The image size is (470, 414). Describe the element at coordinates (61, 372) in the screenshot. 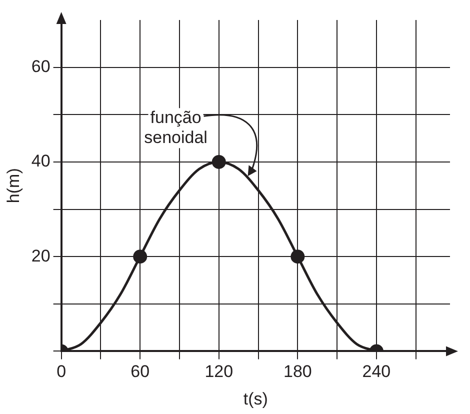

I see `x-tick-label: 0` at that location.